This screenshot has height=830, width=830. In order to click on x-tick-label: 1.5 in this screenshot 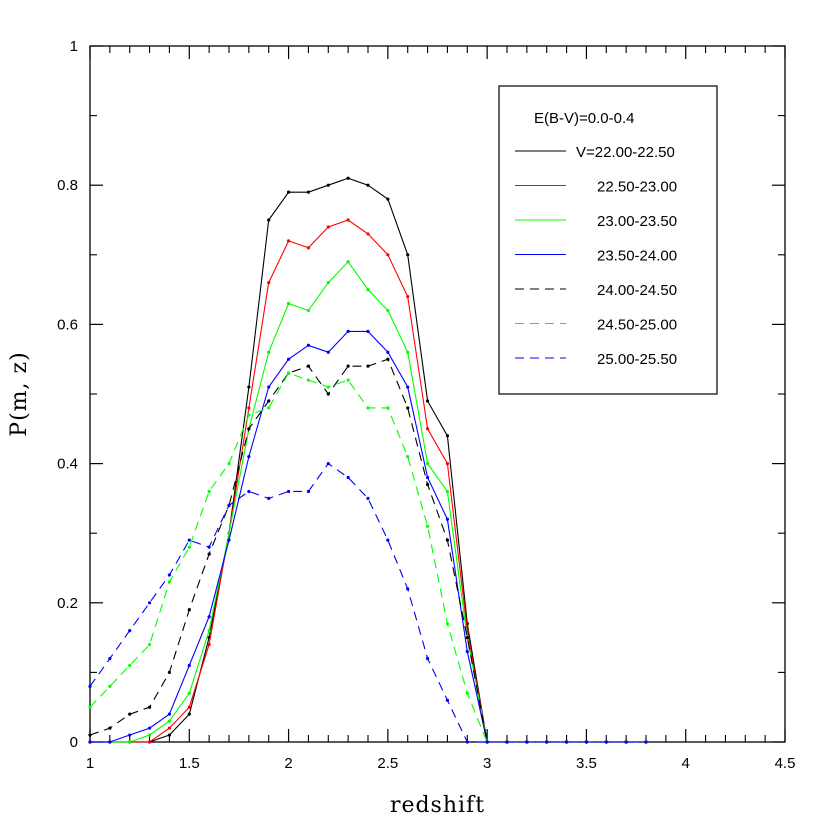, I will do `click(189, 763)`.